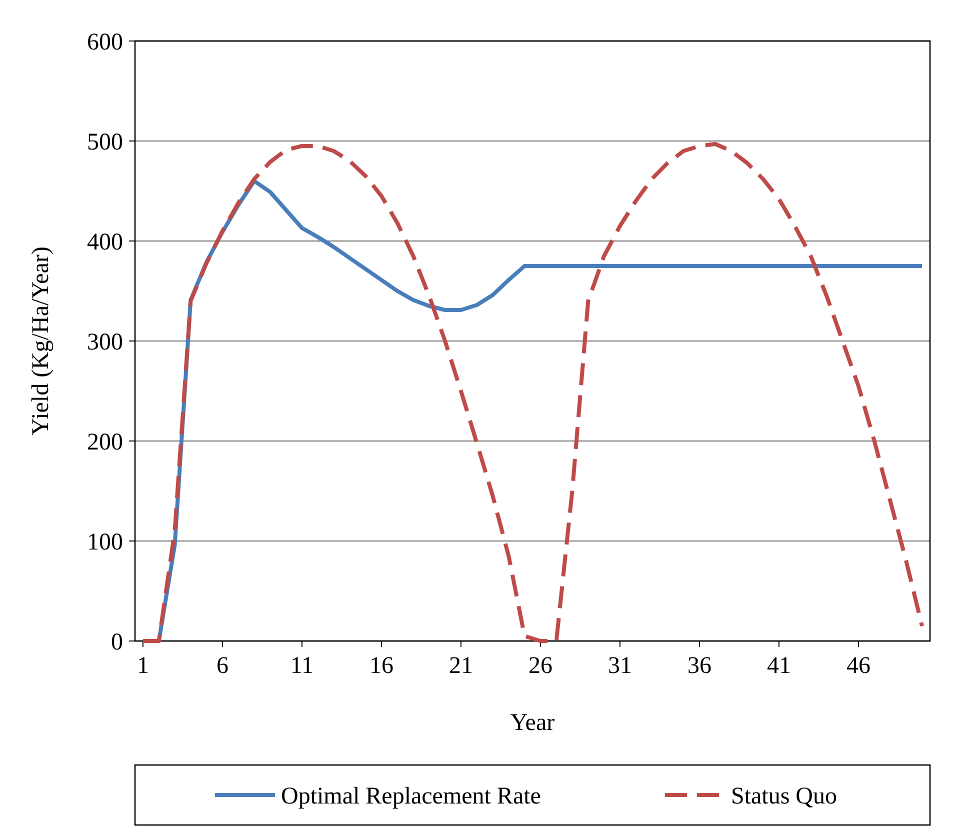 This screenshot has height=829, width=954. Describe the element at coordinates (620, 666) in the screenshot. I see `x-tick-label: 31` at that location.